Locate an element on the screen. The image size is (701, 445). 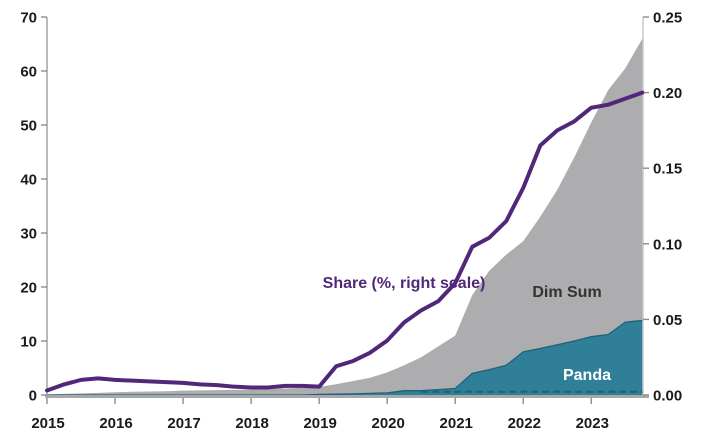
right-axis-tick-label: 0.00 is located at coordinates (667, 396).